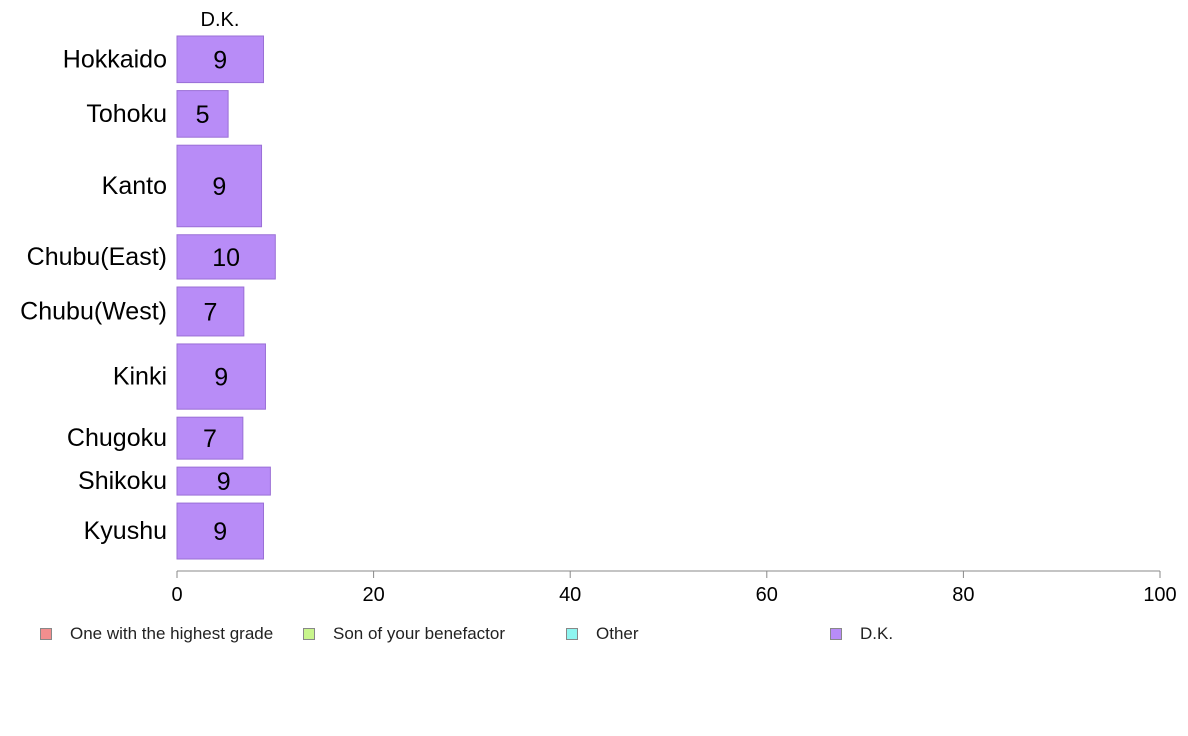 The height and width of the screenshot is (736, 1188). What do you see at coordinates (97, 257) in the screenshot?
I see `category-label-chubu-east-: Chubu(East)` at bounding box center [97, 257].